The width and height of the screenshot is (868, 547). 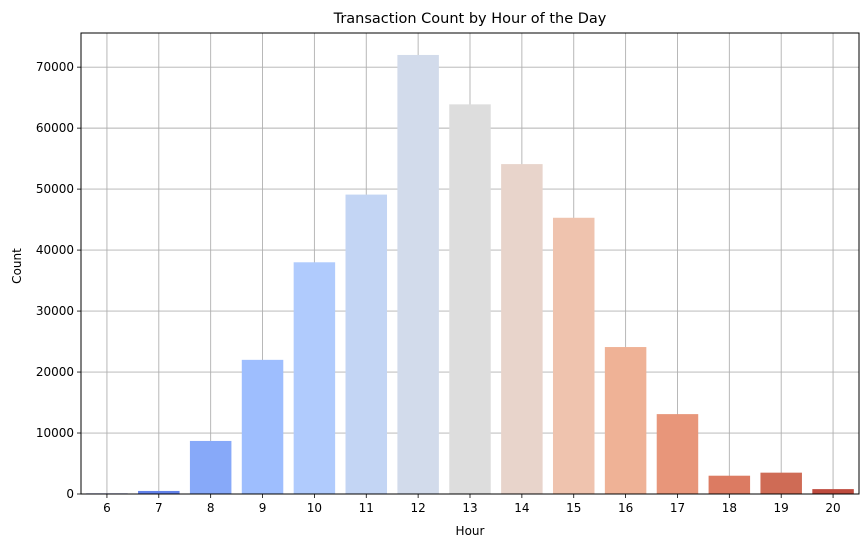 I want to click on x-tick-label: 12, so click(x=417, y=508).